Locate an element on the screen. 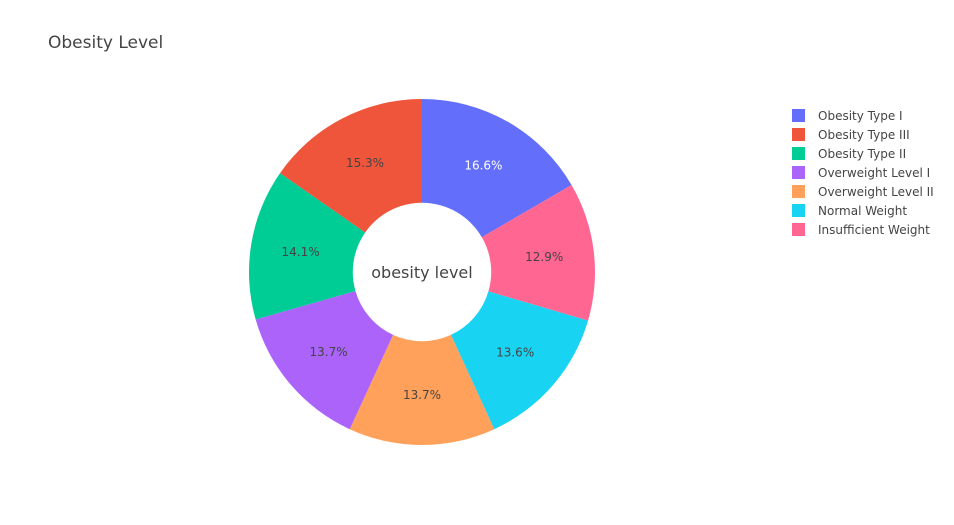 The width and height of the screenshot is (954, 525). slice-label-obesity-type-ii: 14.1% is located at coordinates (301, 252).